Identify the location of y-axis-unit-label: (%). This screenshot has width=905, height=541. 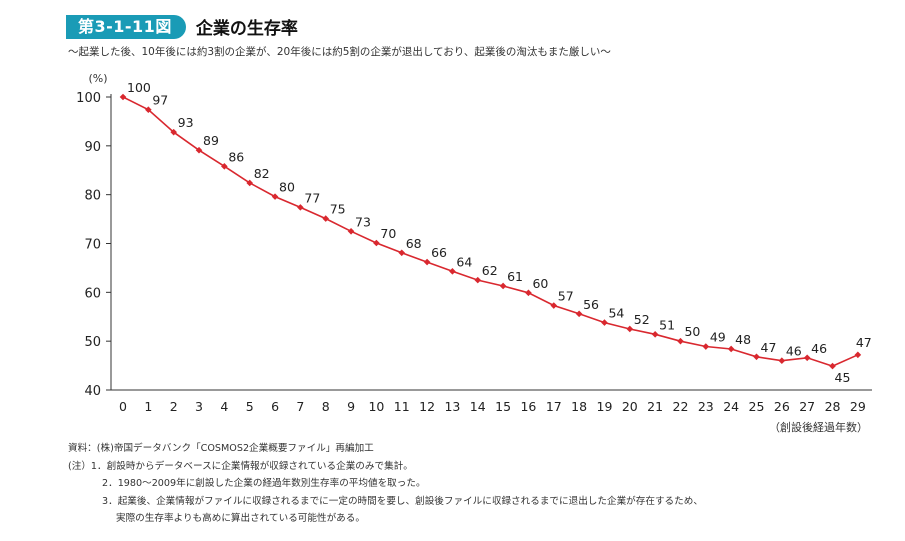
(97, 78).